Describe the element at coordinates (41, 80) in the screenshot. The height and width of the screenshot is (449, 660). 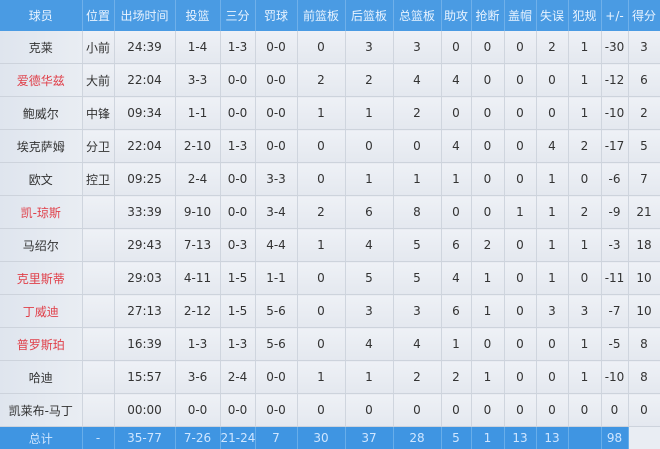
I see `player-name: 爱德华兹` at that location.